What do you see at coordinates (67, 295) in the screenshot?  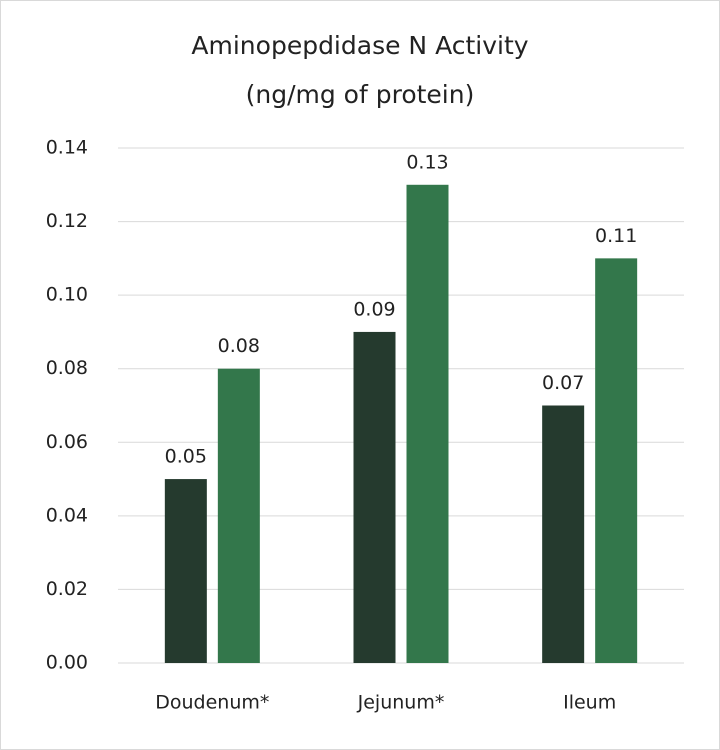 I see `y-tick-label: 0.10` at bounding box center [67, 295].